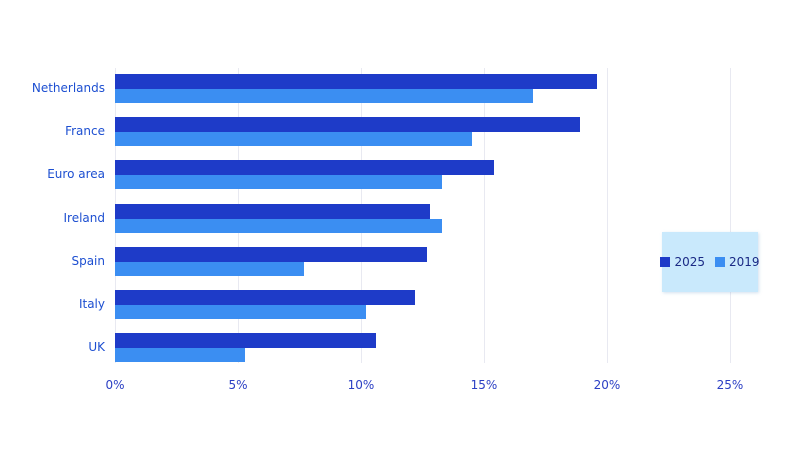 This screenshot has width=800, height=450. Describe the element at coordinates (607, 215) in the screenshot. I see `gridline-20%` at that location.